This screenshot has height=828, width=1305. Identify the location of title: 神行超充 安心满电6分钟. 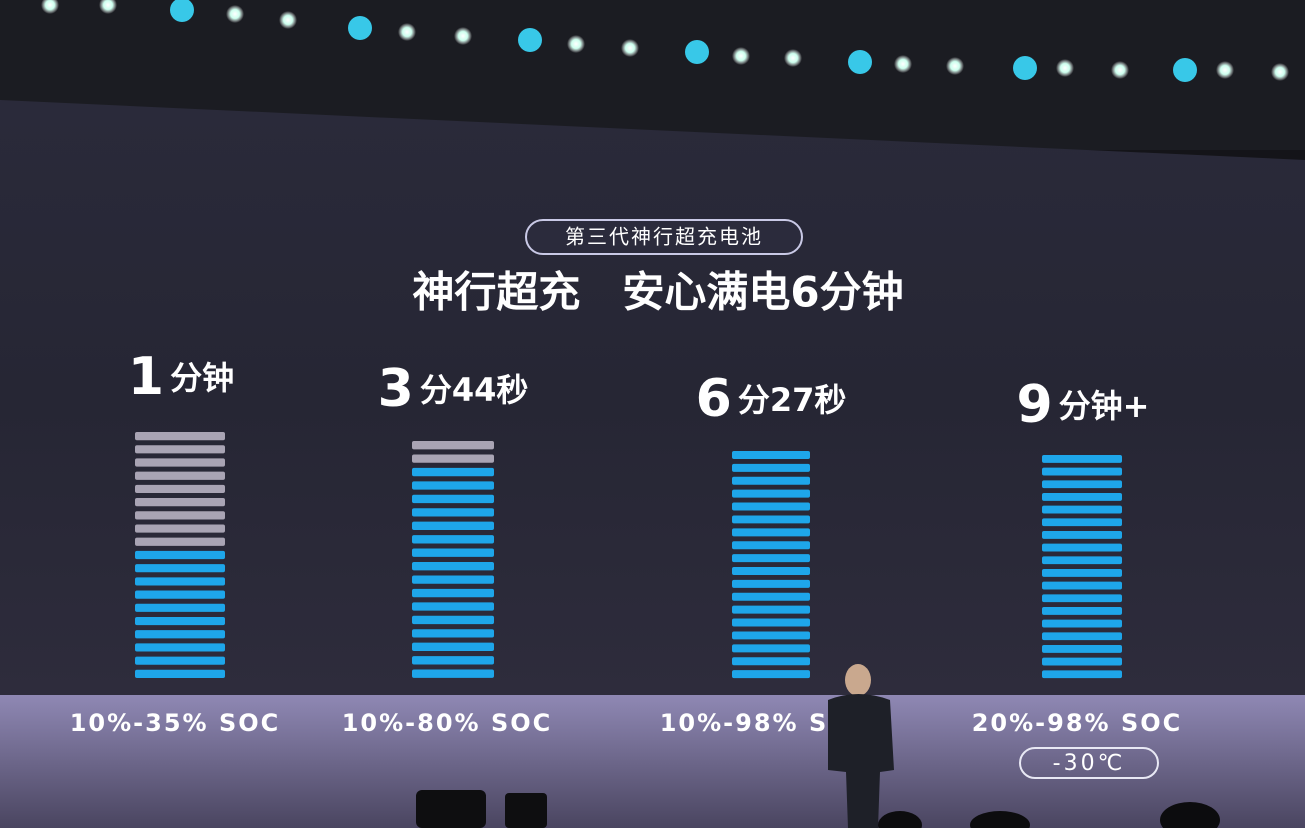
(657, 292).